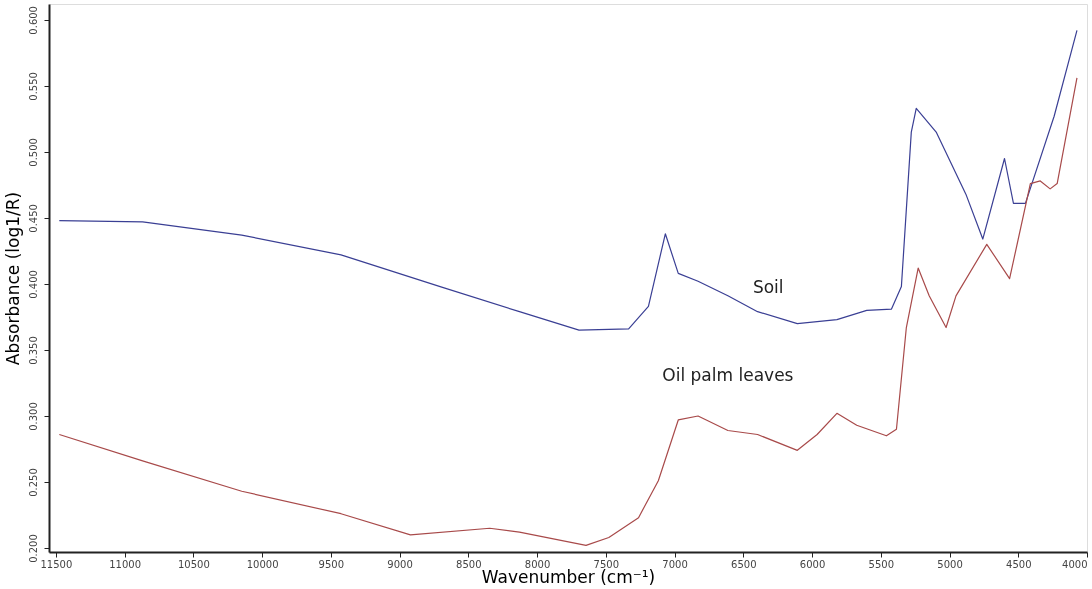  Describe the element at coordinates (675, 564) in the screenshot. I see `x-tick-label: 7000` at that location.